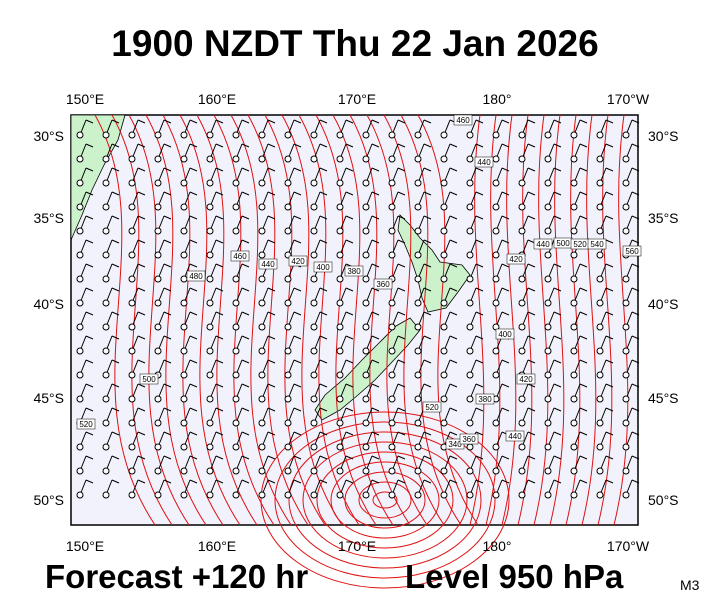  Describe the element at coordinates (48, 136) in the screenshot. I see `lat-label: 30°S` at that location.